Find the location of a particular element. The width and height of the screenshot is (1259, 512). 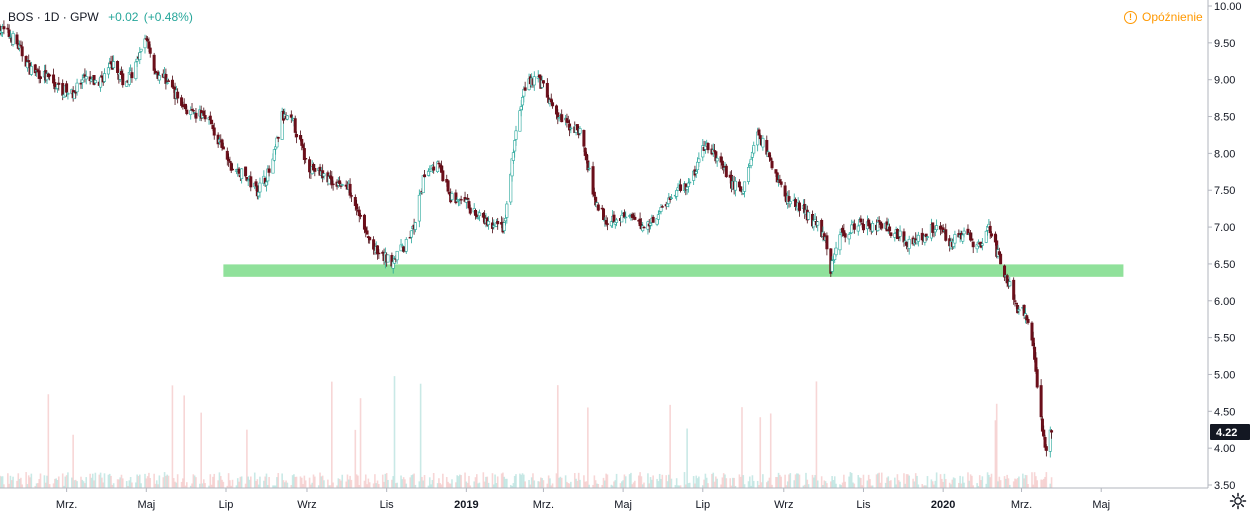

gear-icon is located at coordinates (1238, 501).